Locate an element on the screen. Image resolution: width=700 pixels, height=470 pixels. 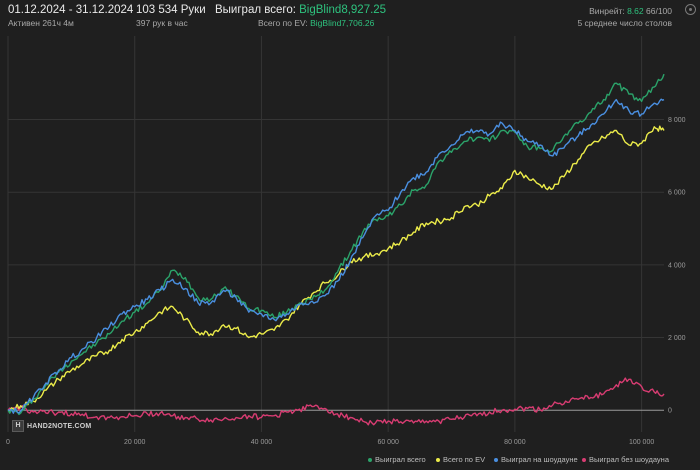
hands-count: 103 534 Руки is located at coordinates (171, 10).